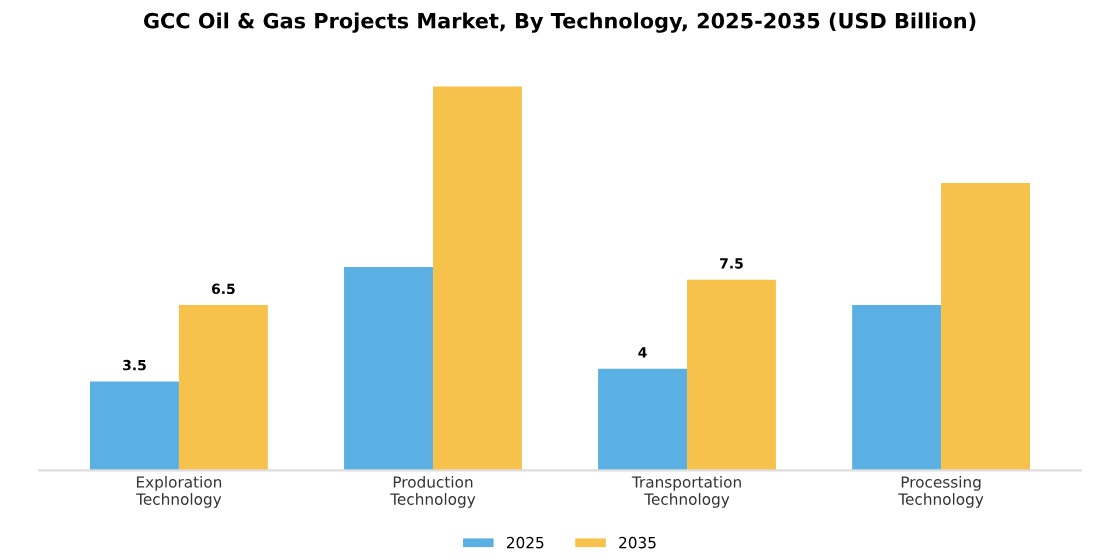 Image resolution: width=1120 pixels, height=560 pixels. I want to click on chart-title: GCC Oil & Gas Projects Market, By Technology, 2025-2035 (USD Billion), so click(559, 22).